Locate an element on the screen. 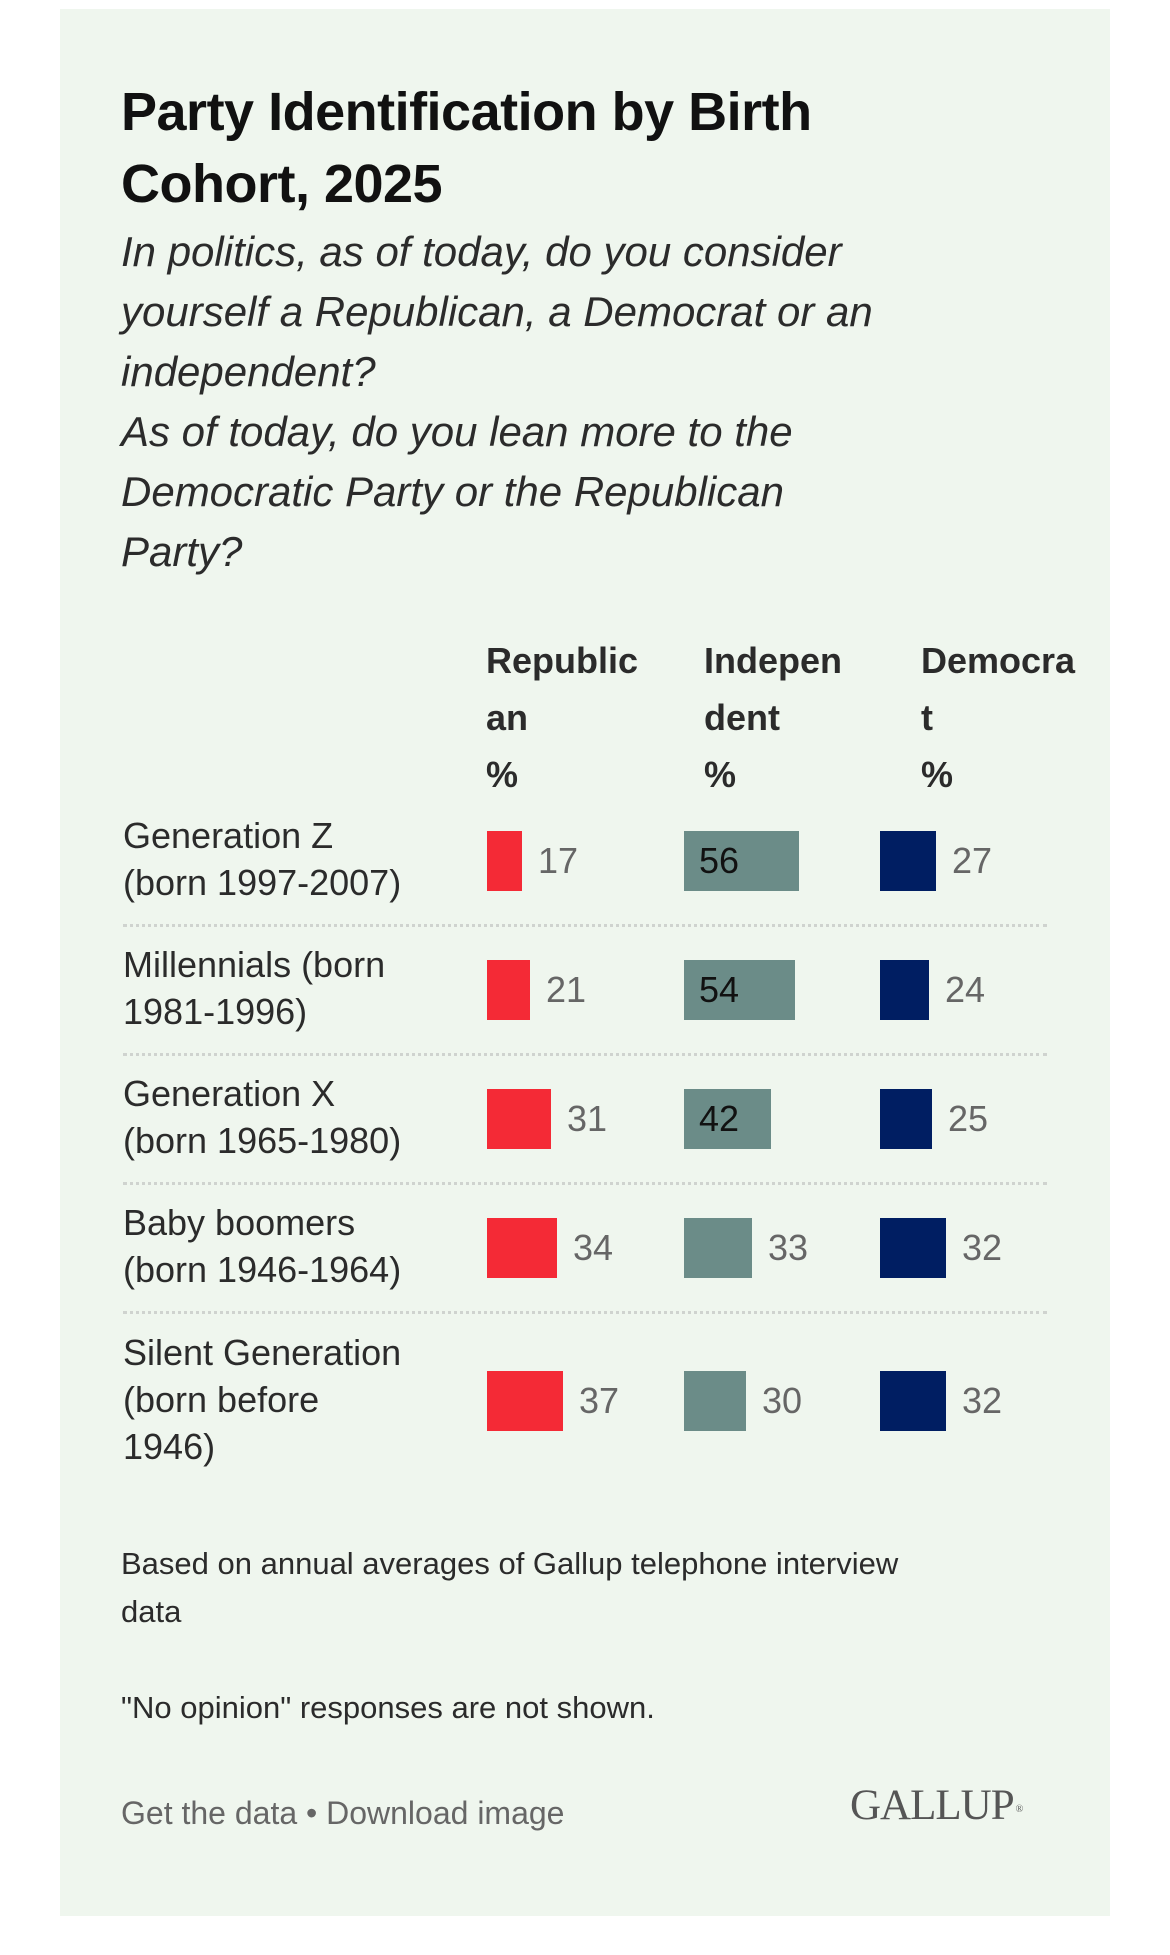 Image resolution: width=1170 pixels, height=1955 pixels. row-label-line: (born before is located at coordinates (221, 1399).